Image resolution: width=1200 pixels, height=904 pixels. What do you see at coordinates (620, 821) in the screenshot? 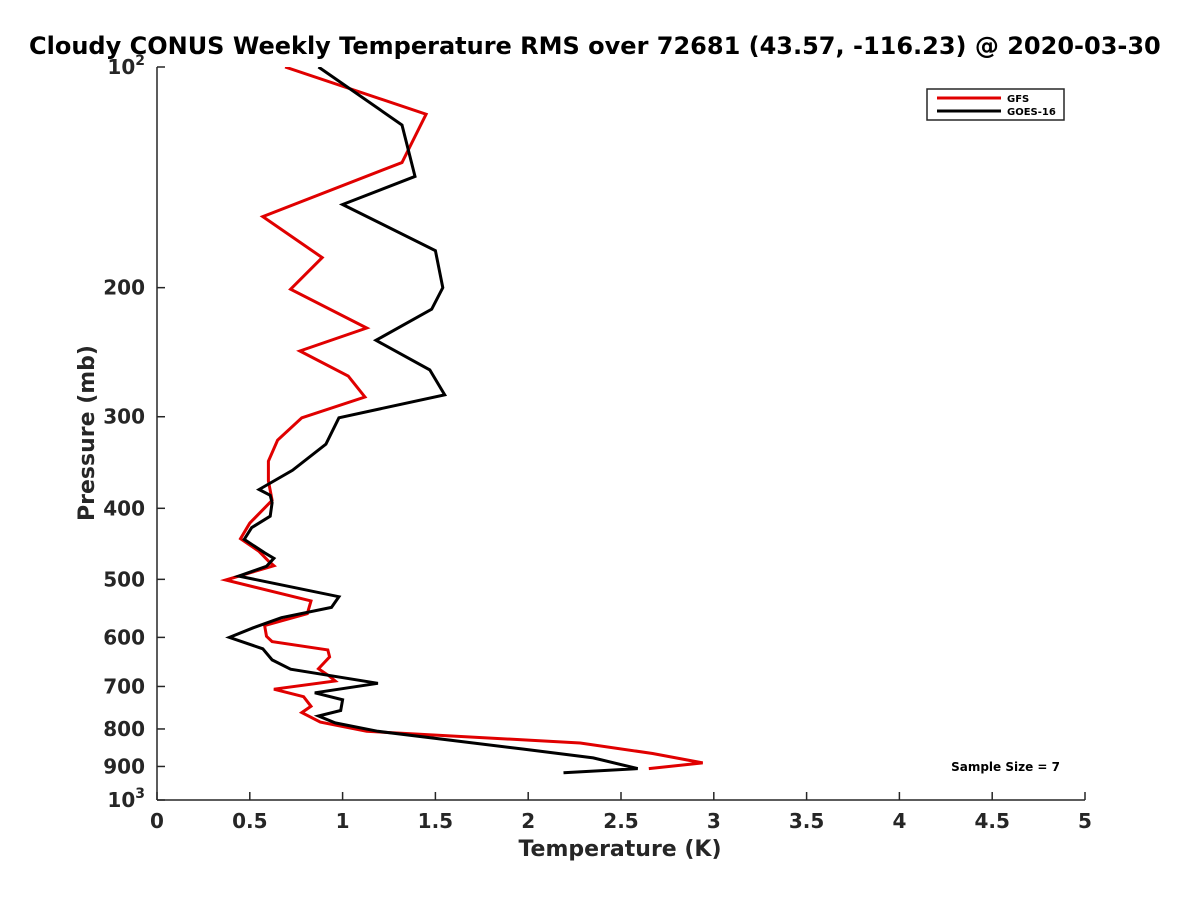
I see `x-tick-label: 2.5` at bounding box center [620, 821].